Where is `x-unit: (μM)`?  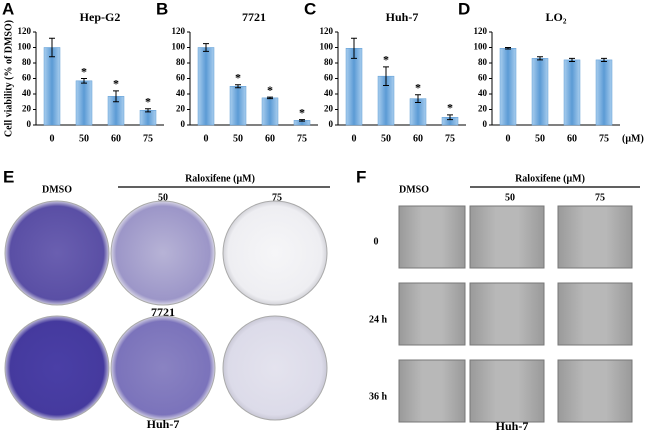
x-unit: (μM) is located at coordinates (633, 138).